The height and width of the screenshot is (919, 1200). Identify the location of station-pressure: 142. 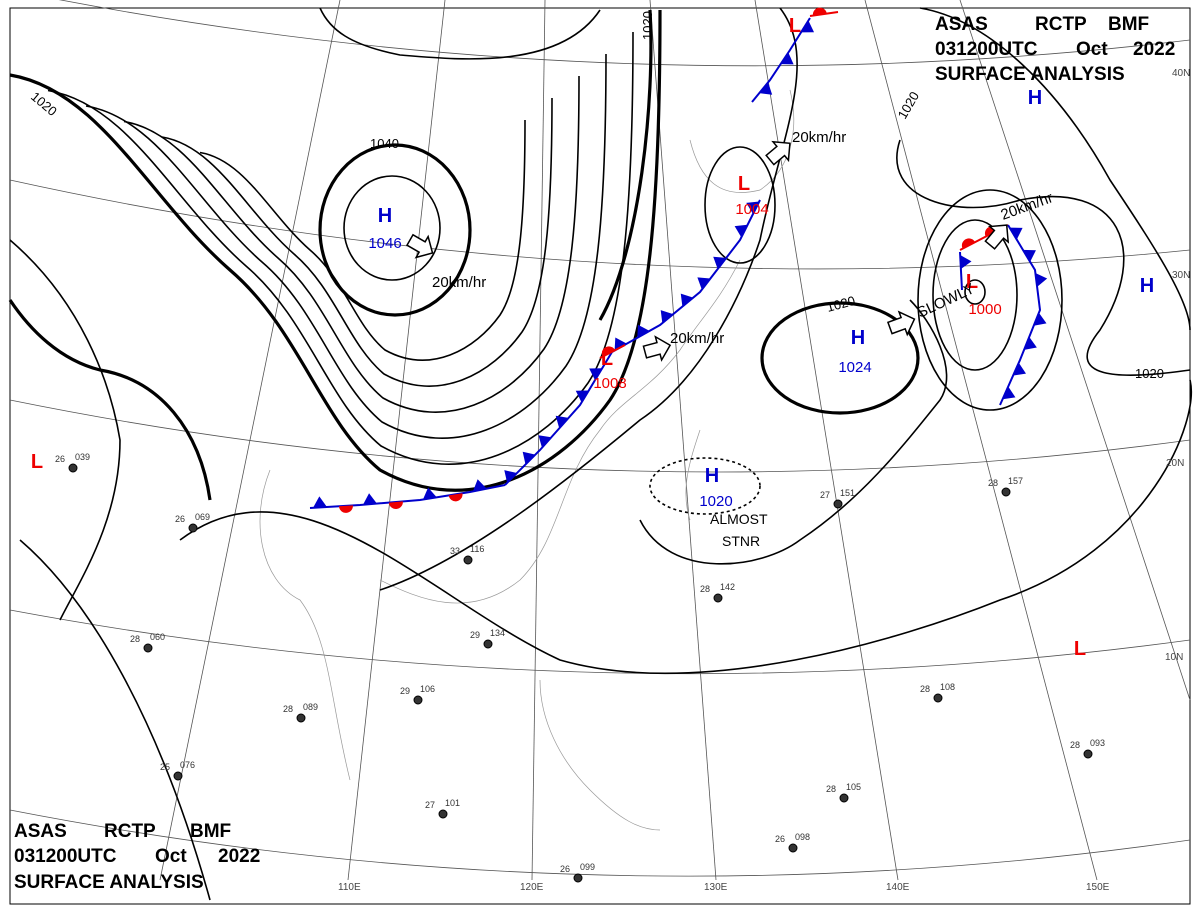
(727, 587).